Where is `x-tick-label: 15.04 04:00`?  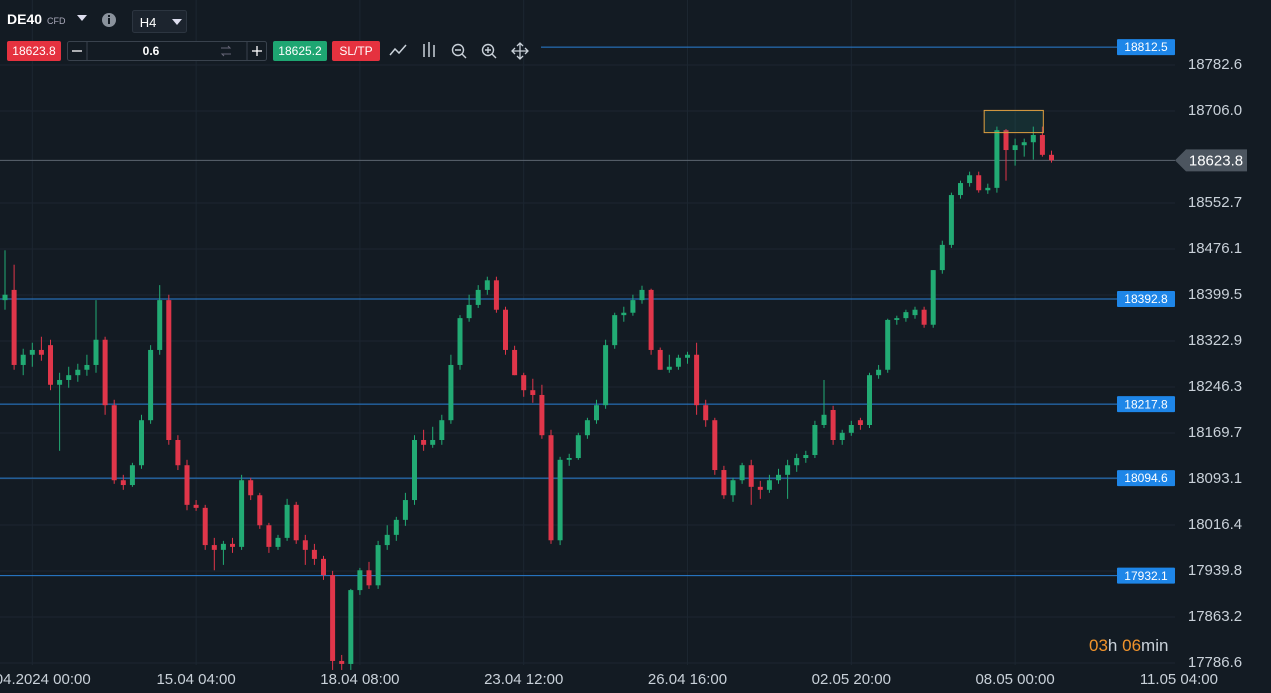 x-tick-label: 15.04 04:00 is located at coordinates (195, 679).